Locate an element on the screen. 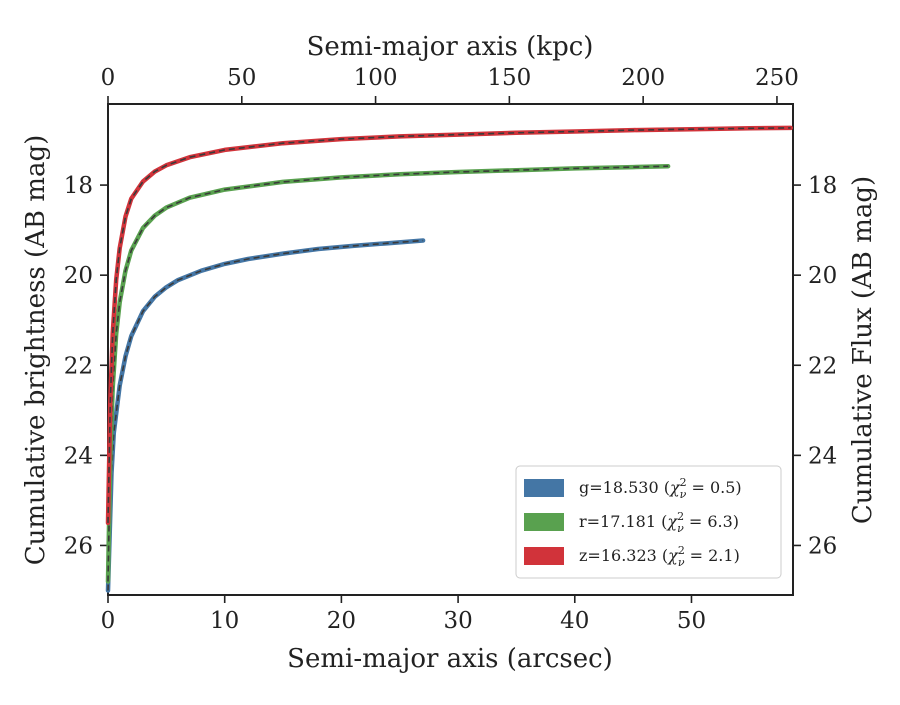 Image resolution: width=900 pixels, height=705 pixels. top-x-tick-label: 100 is located at coordinates (376, 78).